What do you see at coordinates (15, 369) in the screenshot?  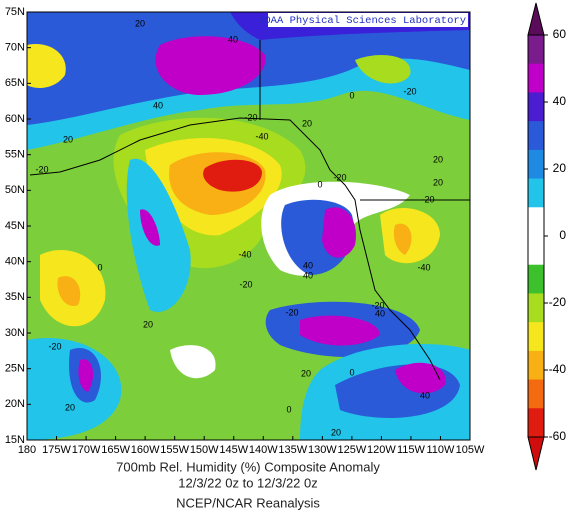 I see `lat-label: 25N` at bounding box center [15, 369].